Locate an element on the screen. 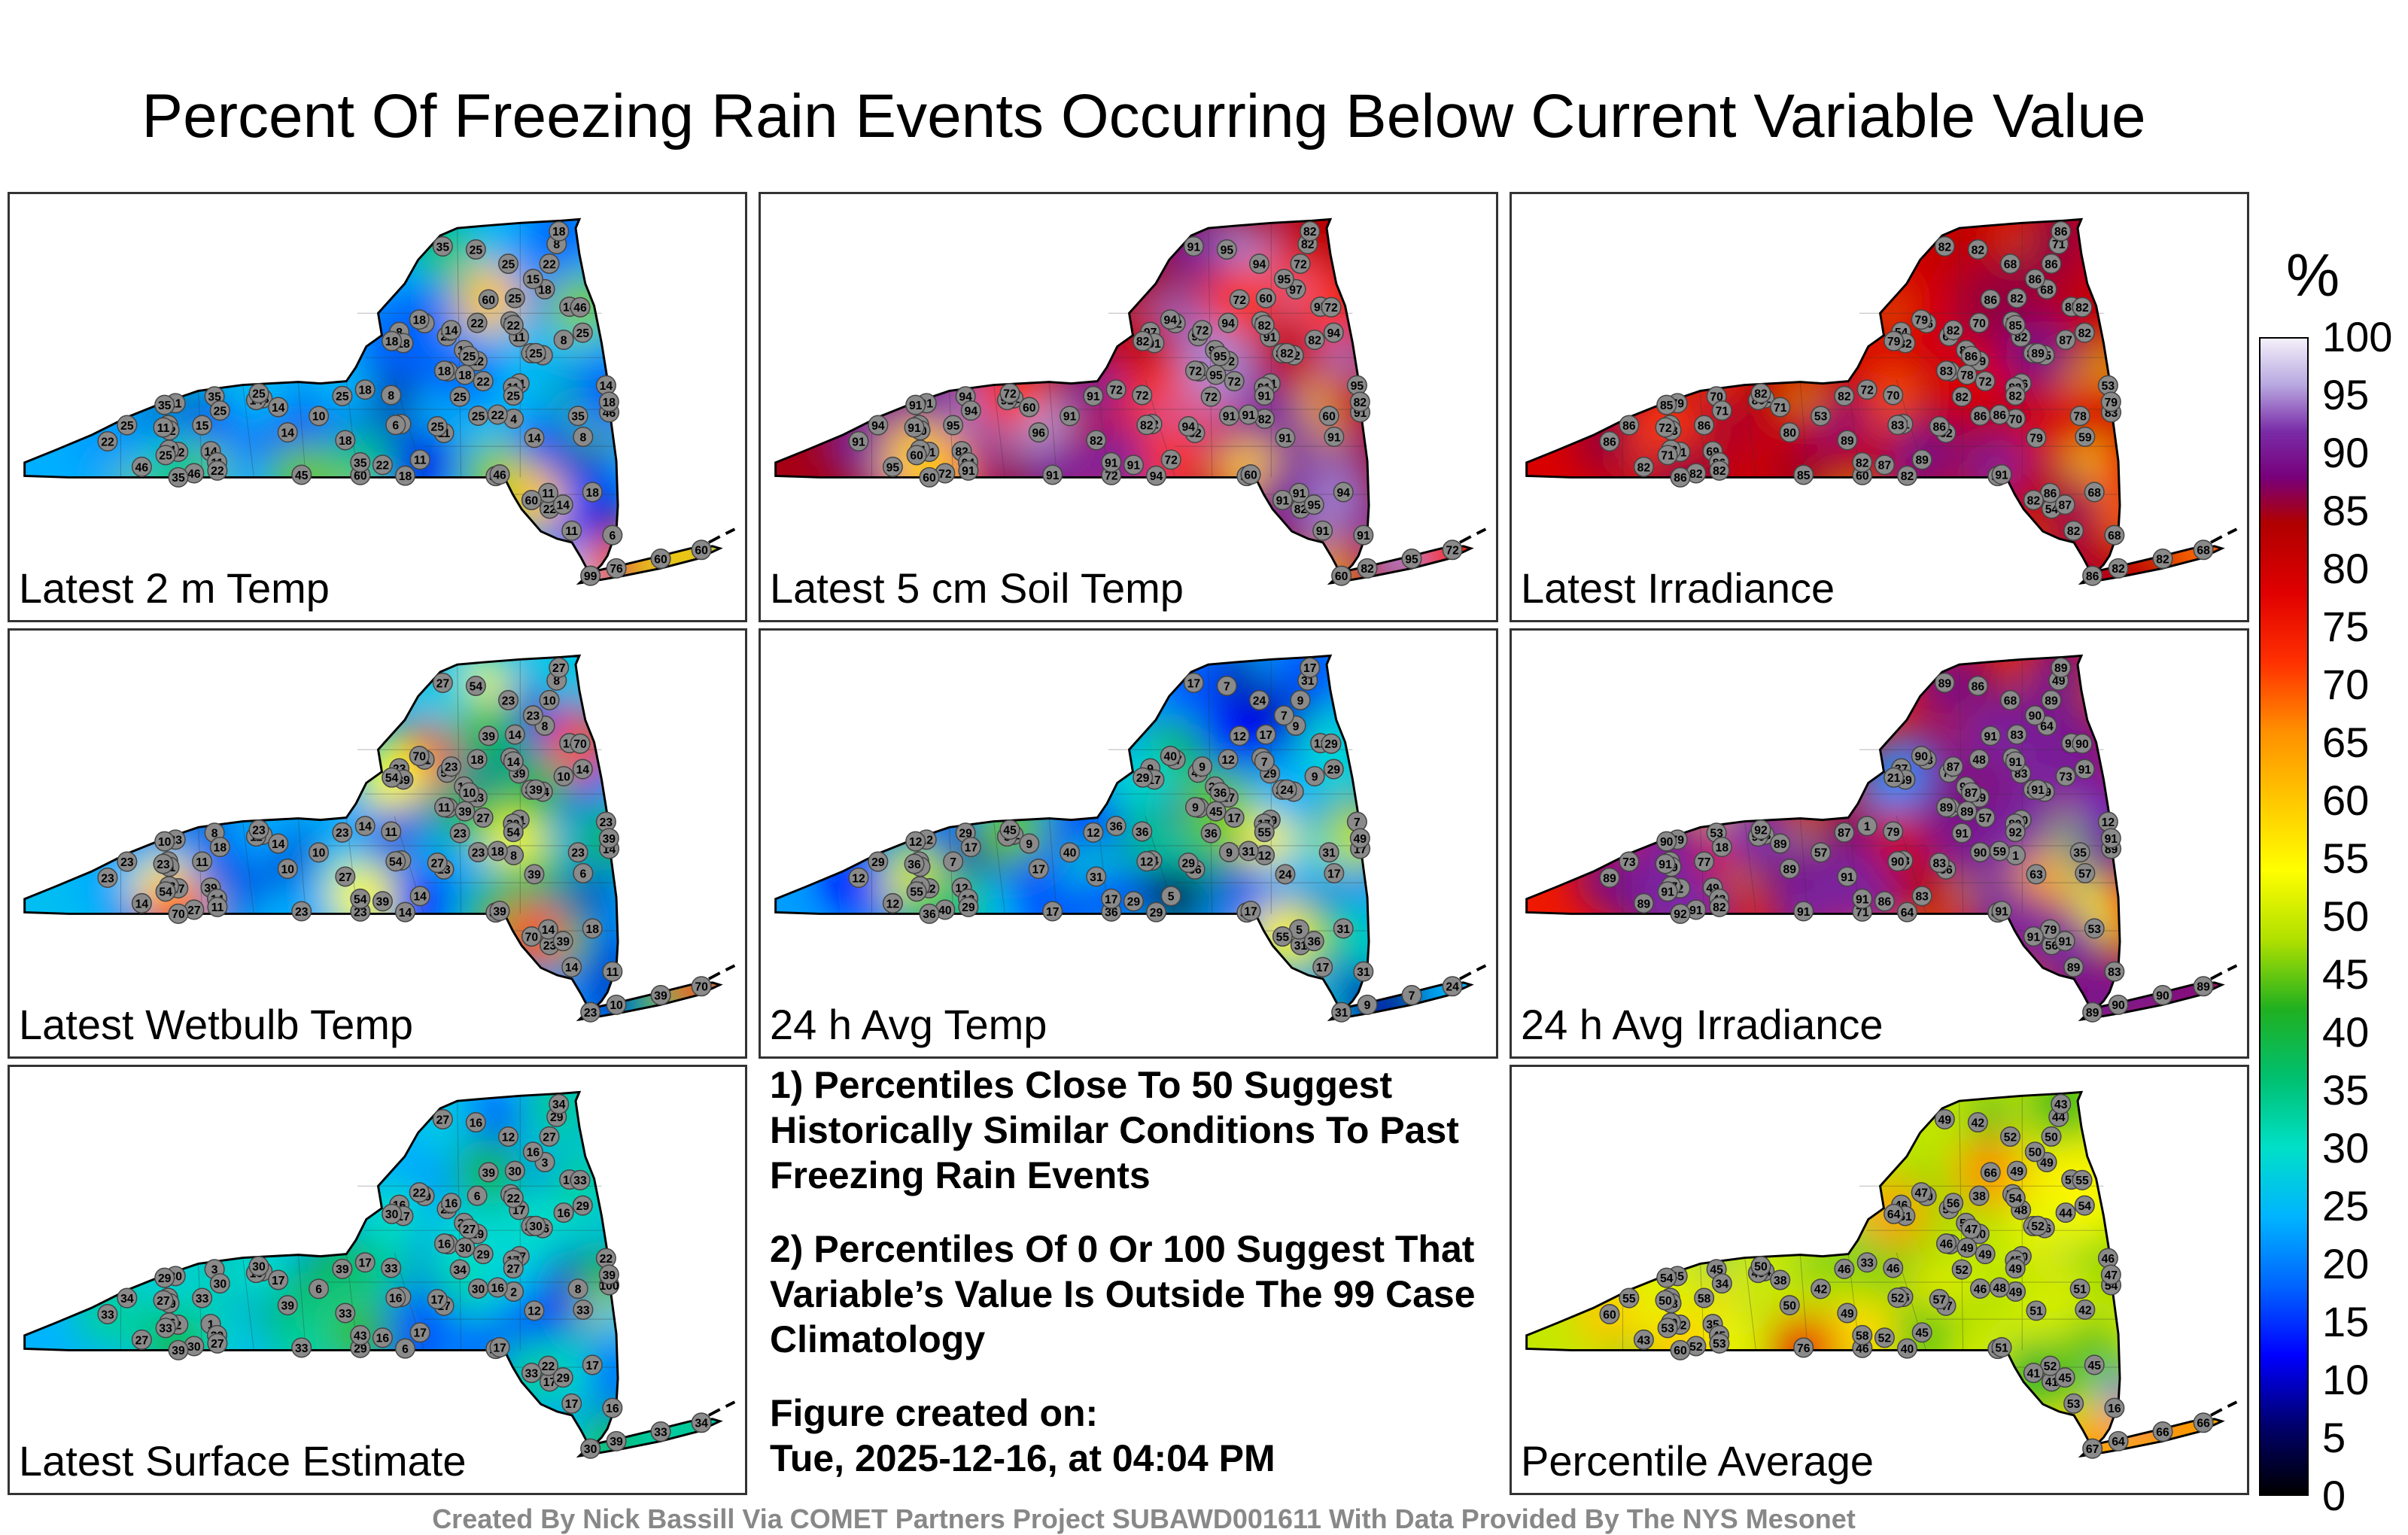 This screenshot has height=1535, width=2408. station-value: 49 is located at coordinates (2059, 681).